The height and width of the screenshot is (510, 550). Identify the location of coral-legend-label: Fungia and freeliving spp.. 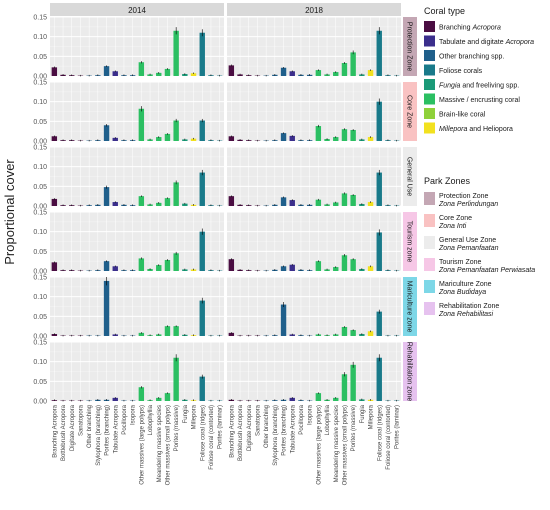
(479, 86).